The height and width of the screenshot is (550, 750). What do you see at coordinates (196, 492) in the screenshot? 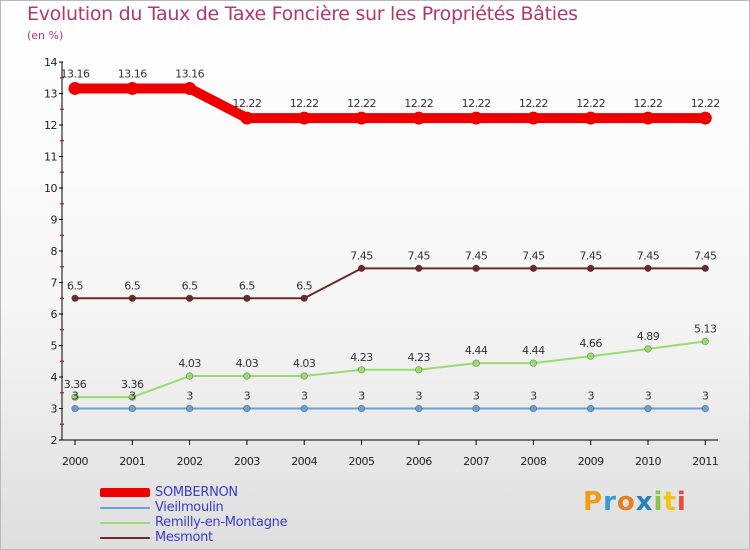
I see `legend-label-sombernon: SOMBERNON` at bounding box center [196, 492].